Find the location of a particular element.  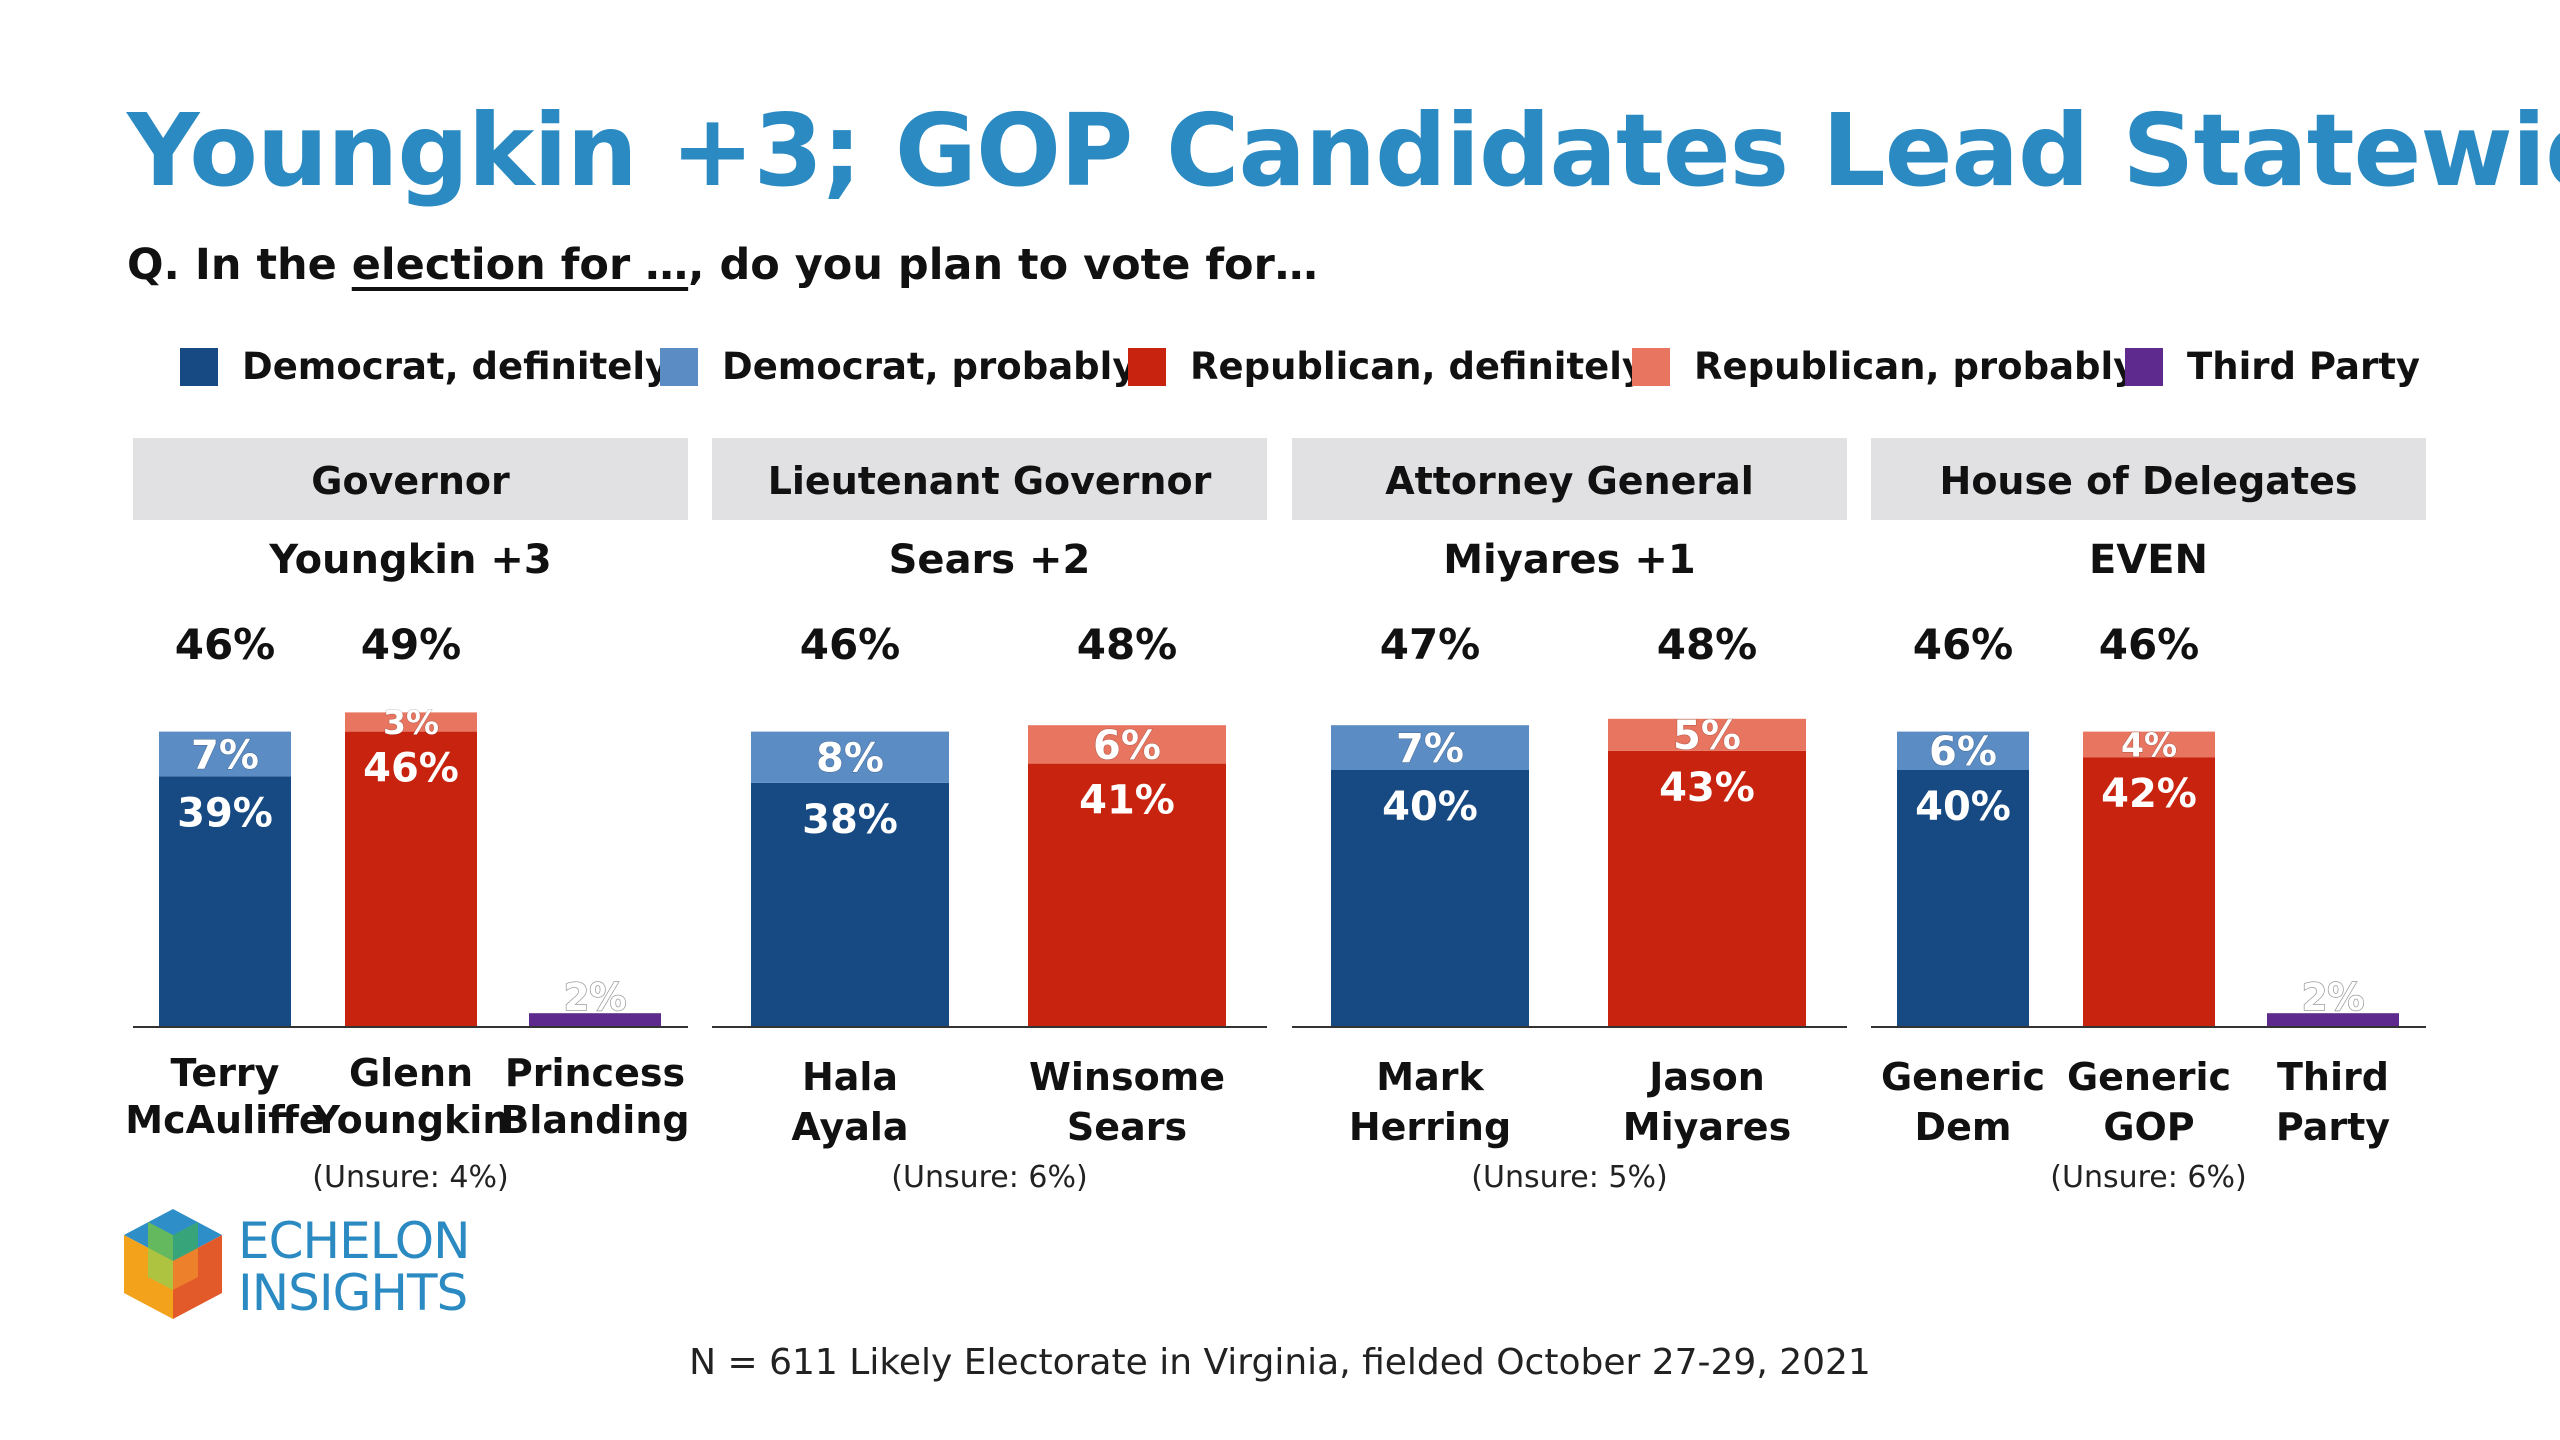

data-label-probably: 4% is located at coordinates (2149, 744).